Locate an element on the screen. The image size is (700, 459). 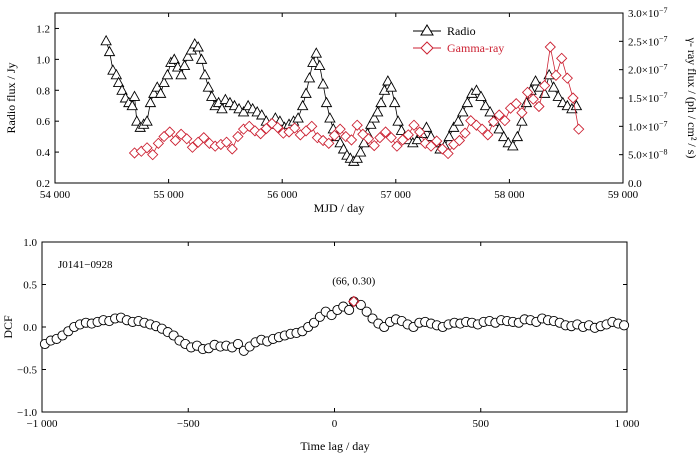
legend-radio-marker is located at coordinates (427, 30).